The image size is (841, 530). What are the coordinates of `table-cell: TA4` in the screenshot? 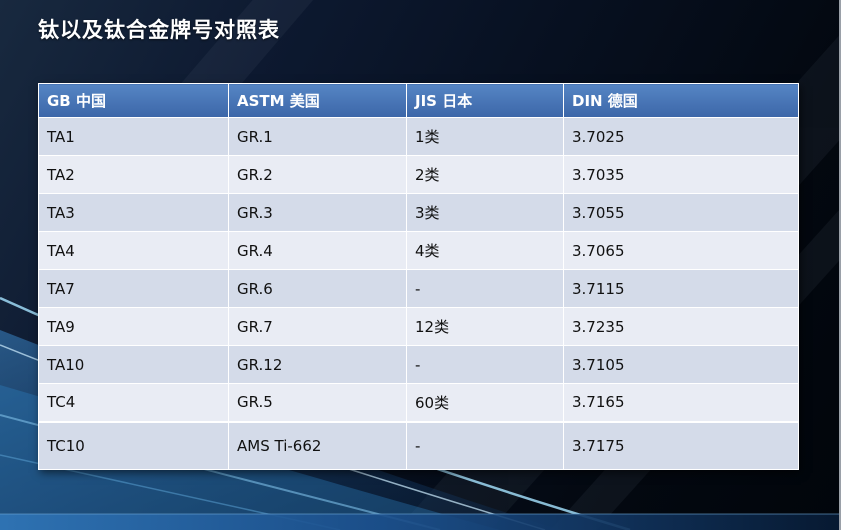 It's located at (133, 250).